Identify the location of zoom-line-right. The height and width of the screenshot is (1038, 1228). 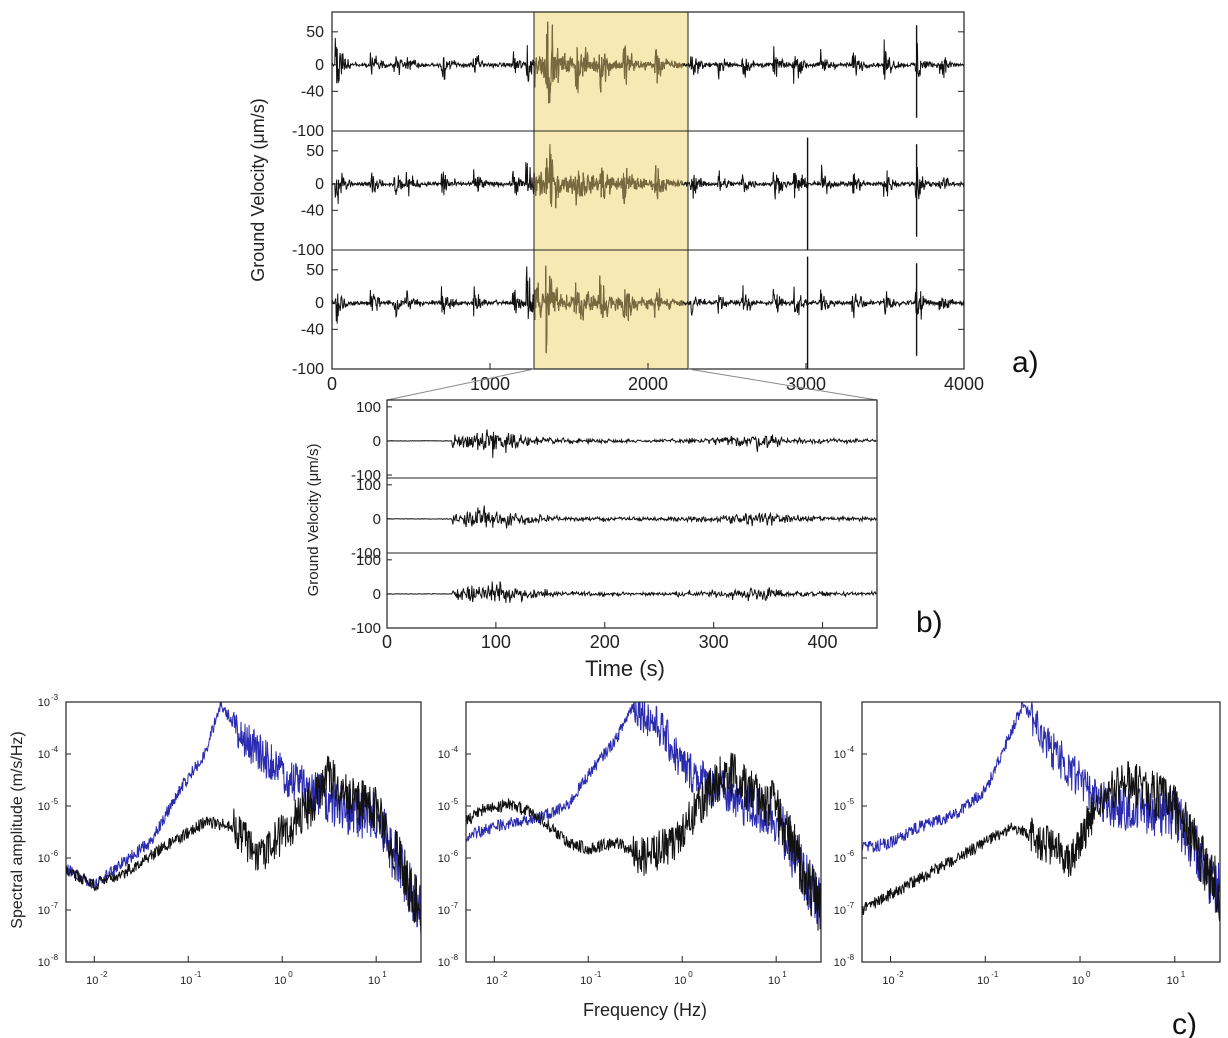
(782, 384).